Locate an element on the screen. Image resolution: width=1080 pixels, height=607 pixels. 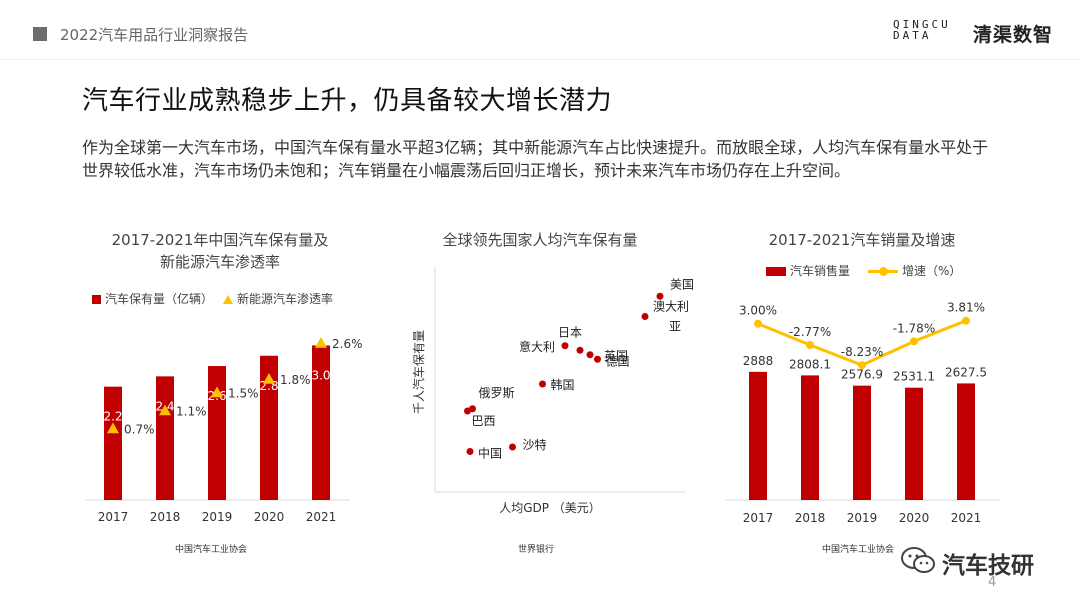
wechat-icon is located at coordinates (918, 560).